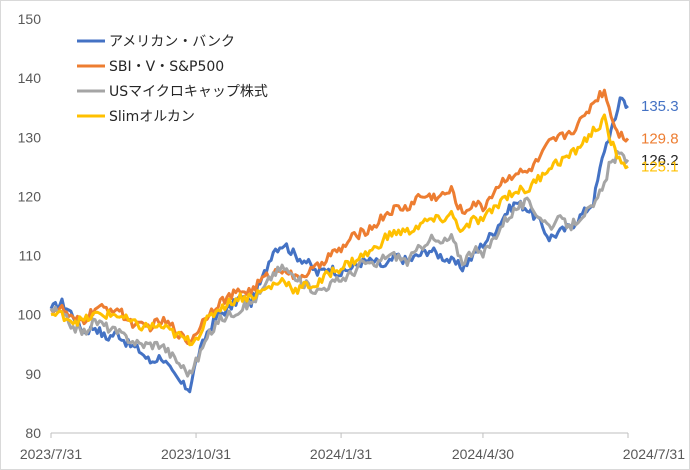 The height and width of the screenshot is (470, 690). What do you see at coordinates (660, 106) in the screenshot?
I see `end-value-label: 135.3` at bounding box center [660, 106].